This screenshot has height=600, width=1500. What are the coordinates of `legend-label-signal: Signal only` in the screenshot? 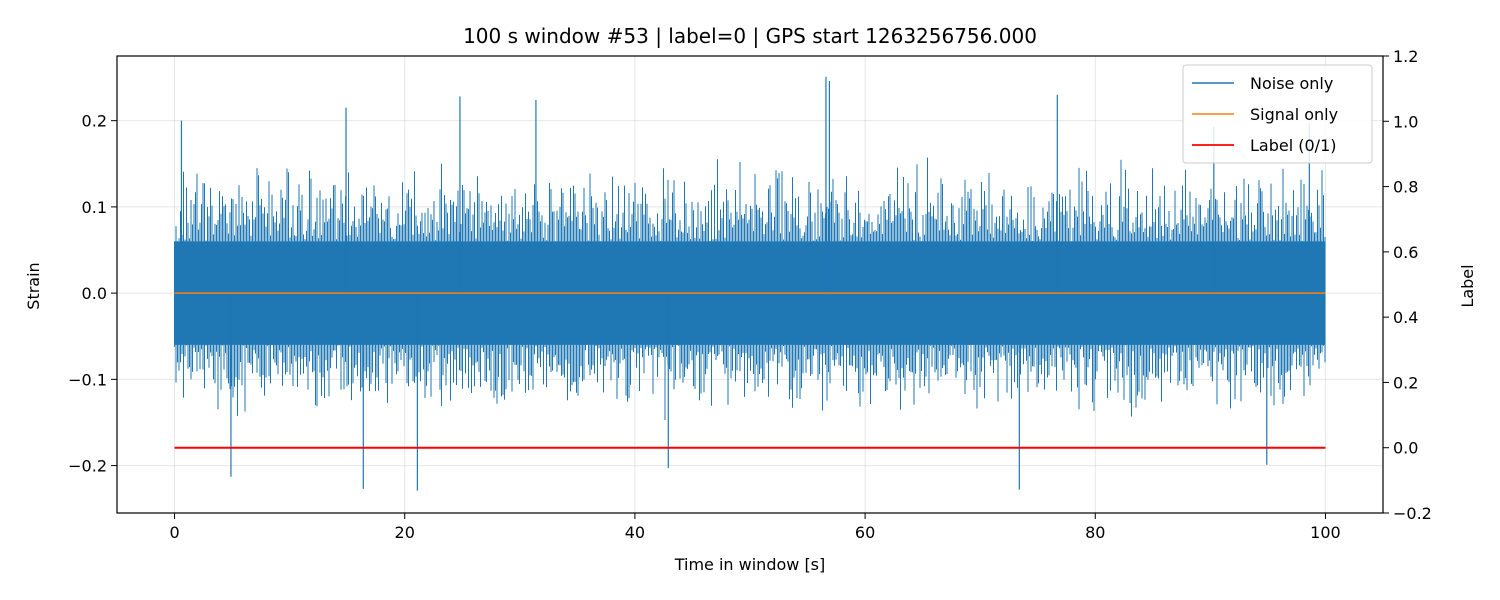 It's located at (1294, 114).